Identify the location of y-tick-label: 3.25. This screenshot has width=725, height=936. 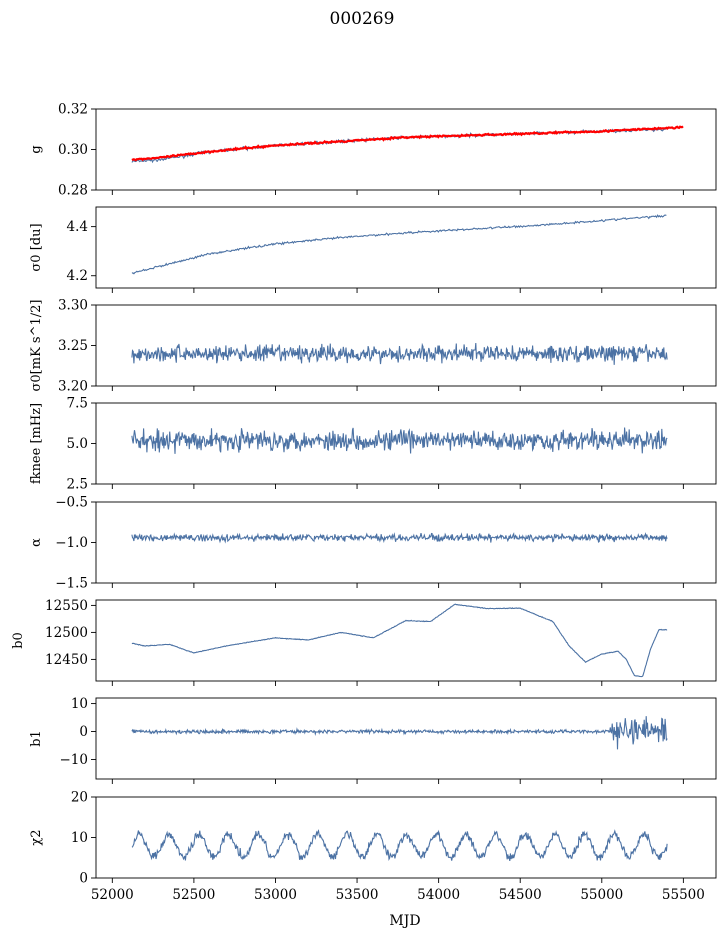
(73, 346).